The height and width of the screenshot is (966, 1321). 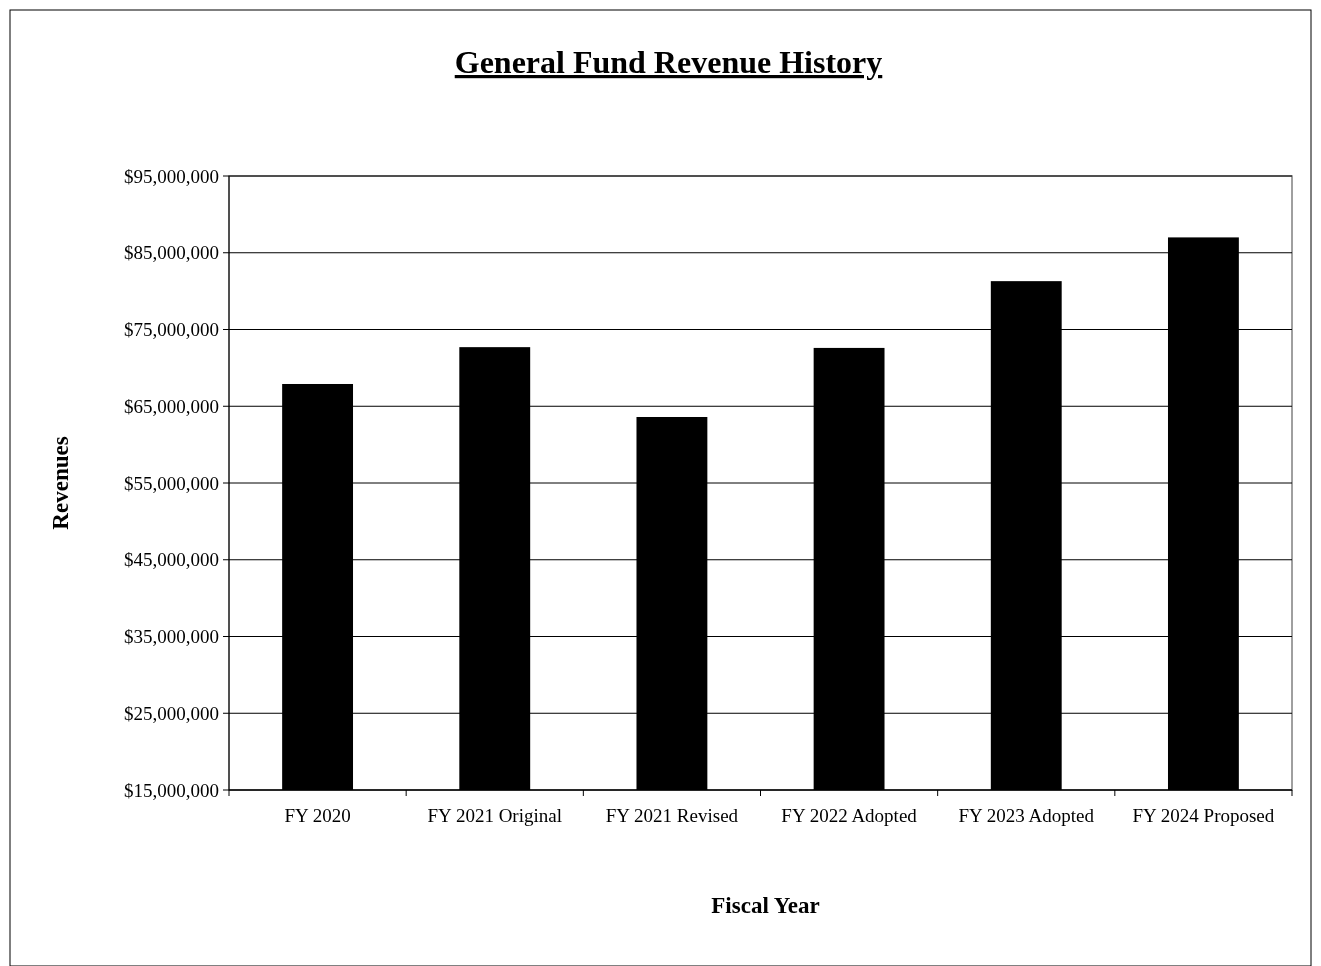 I want to click on y-tick-label: $65,000,000, so click(x=171, y=406).